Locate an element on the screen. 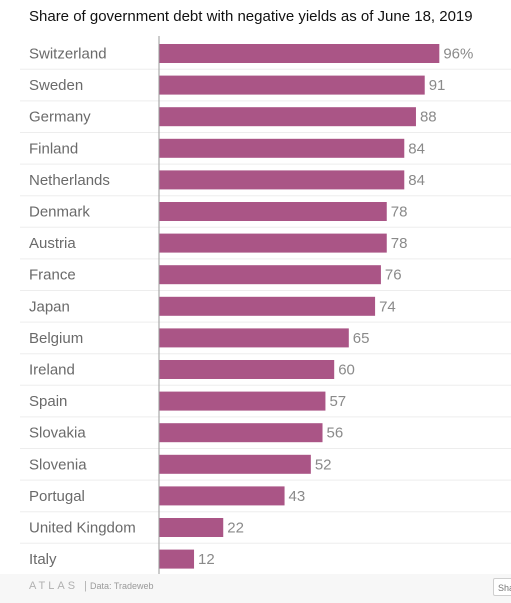 This screenshot has height=603, width=511. value-label: 96% is located at coordinates (458, 54).